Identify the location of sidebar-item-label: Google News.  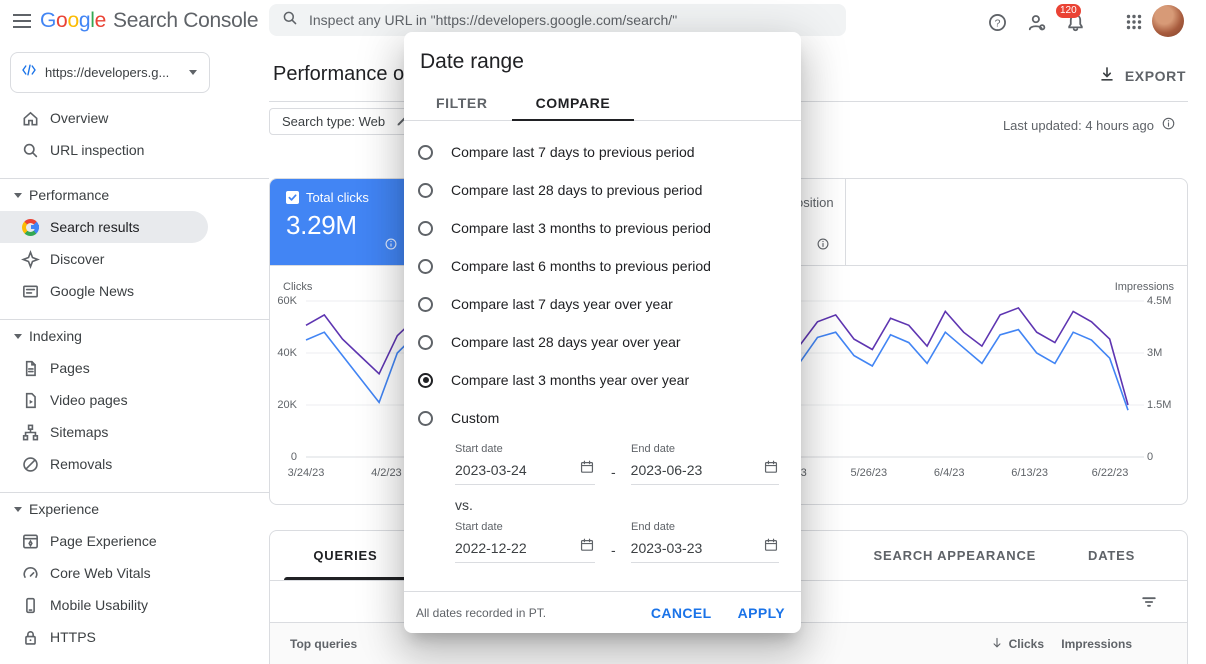
(92, 291).